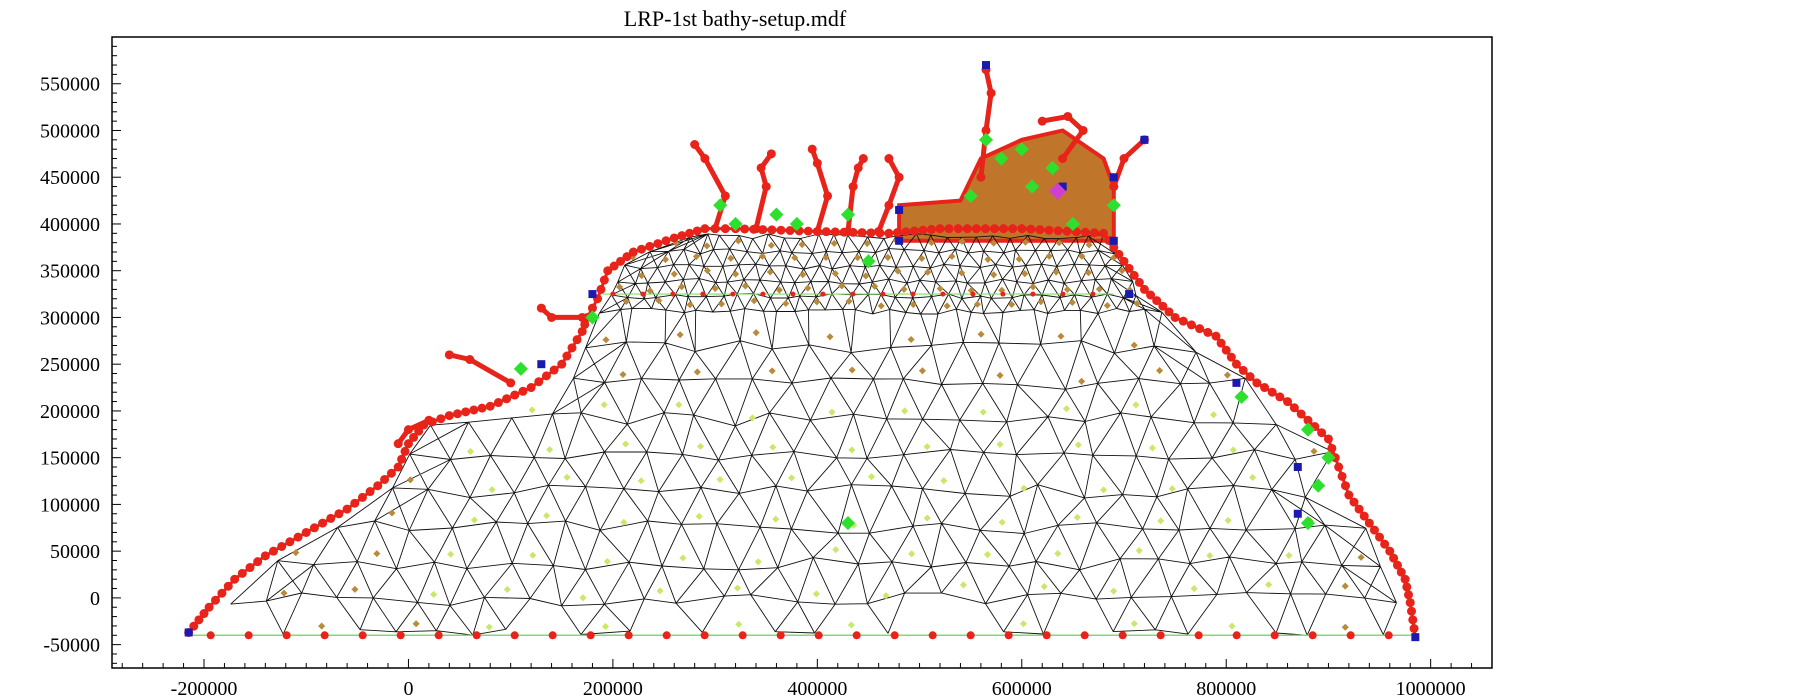  Describe the element at coordinates (70, 365) in the screenshot. I see `y-tick-label: 250000` at that location.